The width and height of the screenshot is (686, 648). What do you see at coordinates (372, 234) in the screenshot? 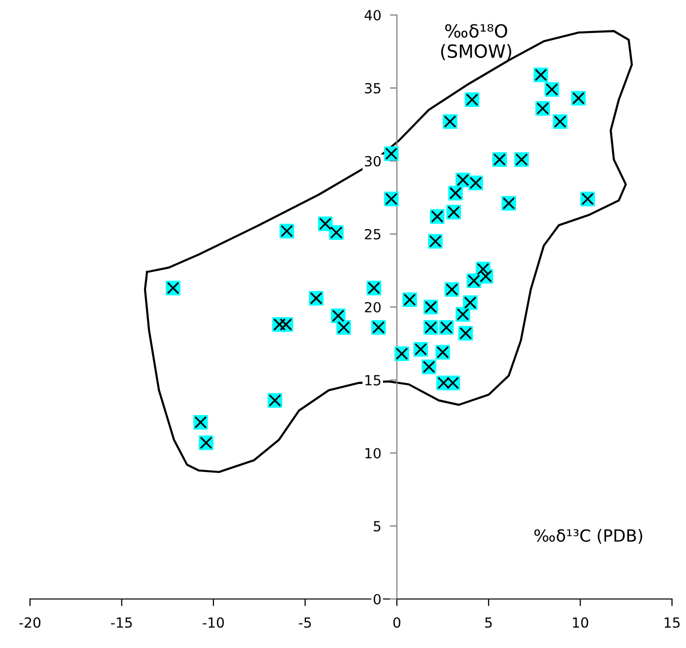
I see `y-tick-label: 25` at bounding box center [372, 234].